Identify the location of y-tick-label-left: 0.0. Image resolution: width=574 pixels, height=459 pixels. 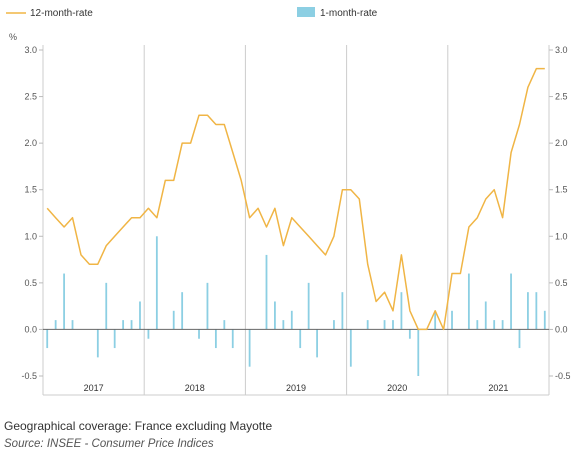
(30, 329).